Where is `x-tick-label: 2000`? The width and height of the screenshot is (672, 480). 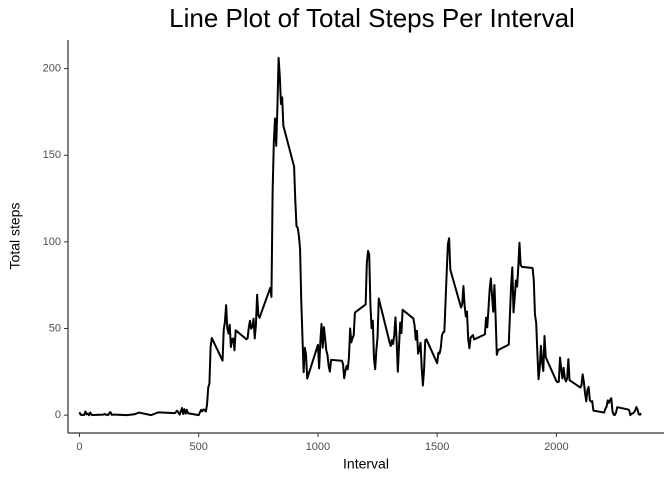 x-tick-label: 2000 is located at coordinates (556, 447).